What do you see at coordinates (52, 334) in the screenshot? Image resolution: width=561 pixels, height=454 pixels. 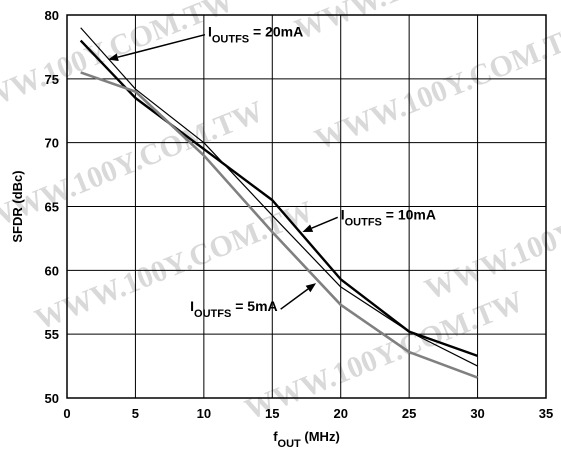 I see `y-tick-label: 55` at bounding box center [52, 334].